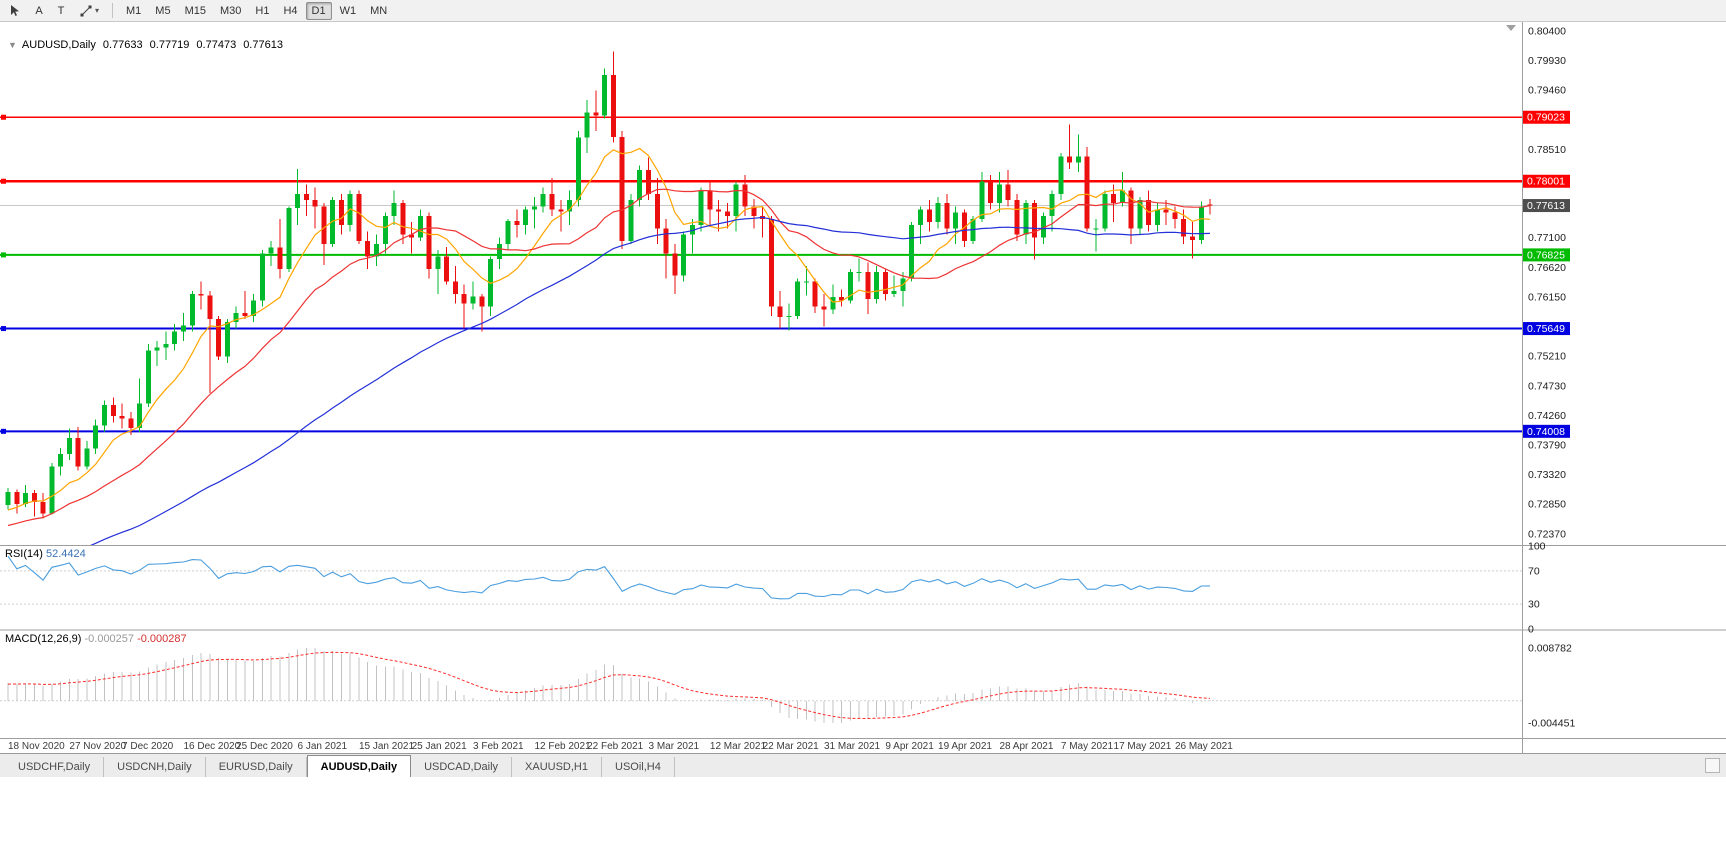  What do you see at coordinates (1511, 28) in the screenshot?
I see `chart-shift-marker` at bounding box center [1511, 28].